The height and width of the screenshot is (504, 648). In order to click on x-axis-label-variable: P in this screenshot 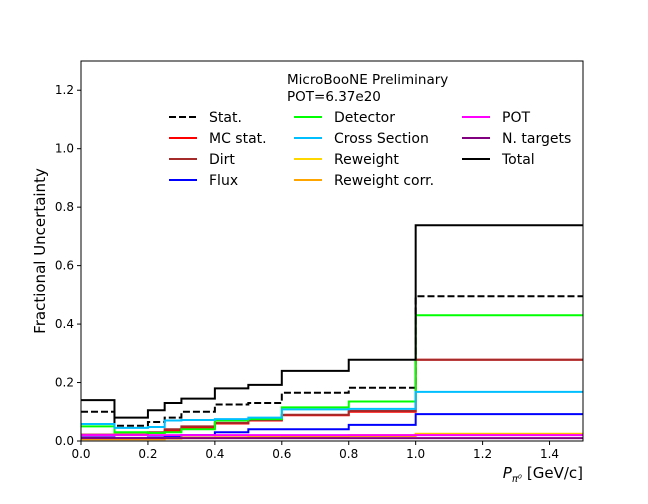, I will do `click(508, 473)`.